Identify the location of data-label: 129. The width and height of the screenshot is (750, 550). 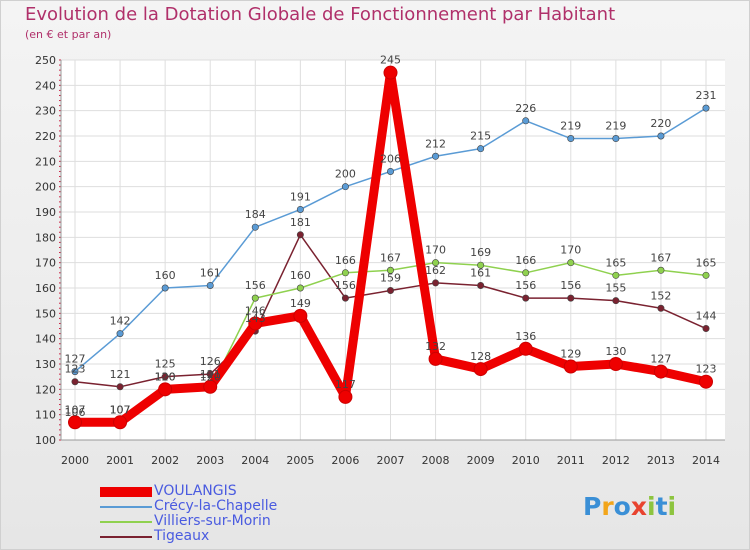
(570, 354).